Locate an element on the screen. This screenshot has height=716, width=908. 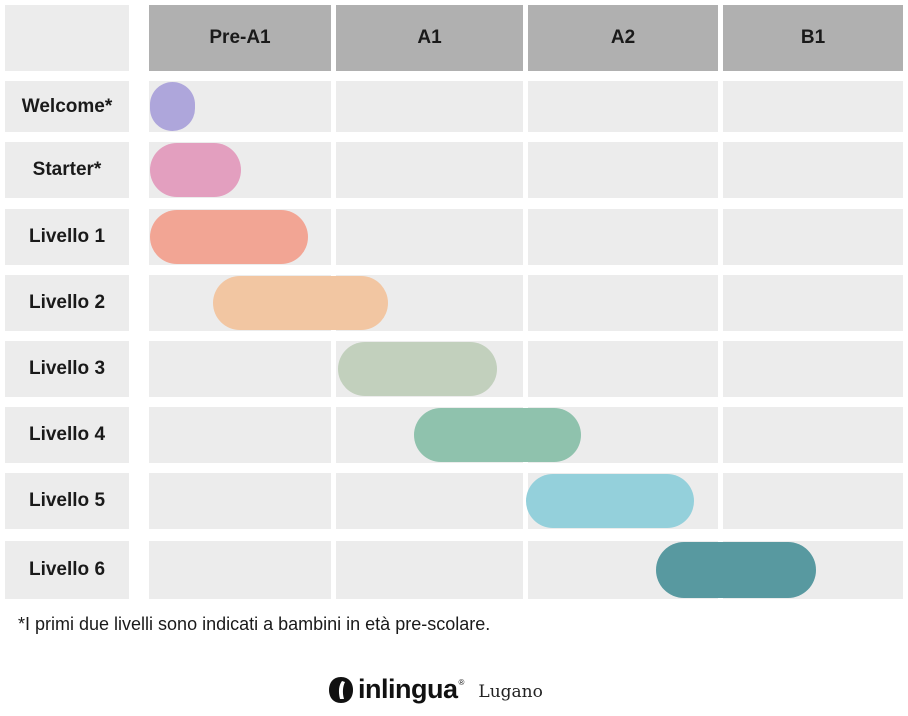
row-label-livello-1: Livello 1 is located at coordinates (67, 237).